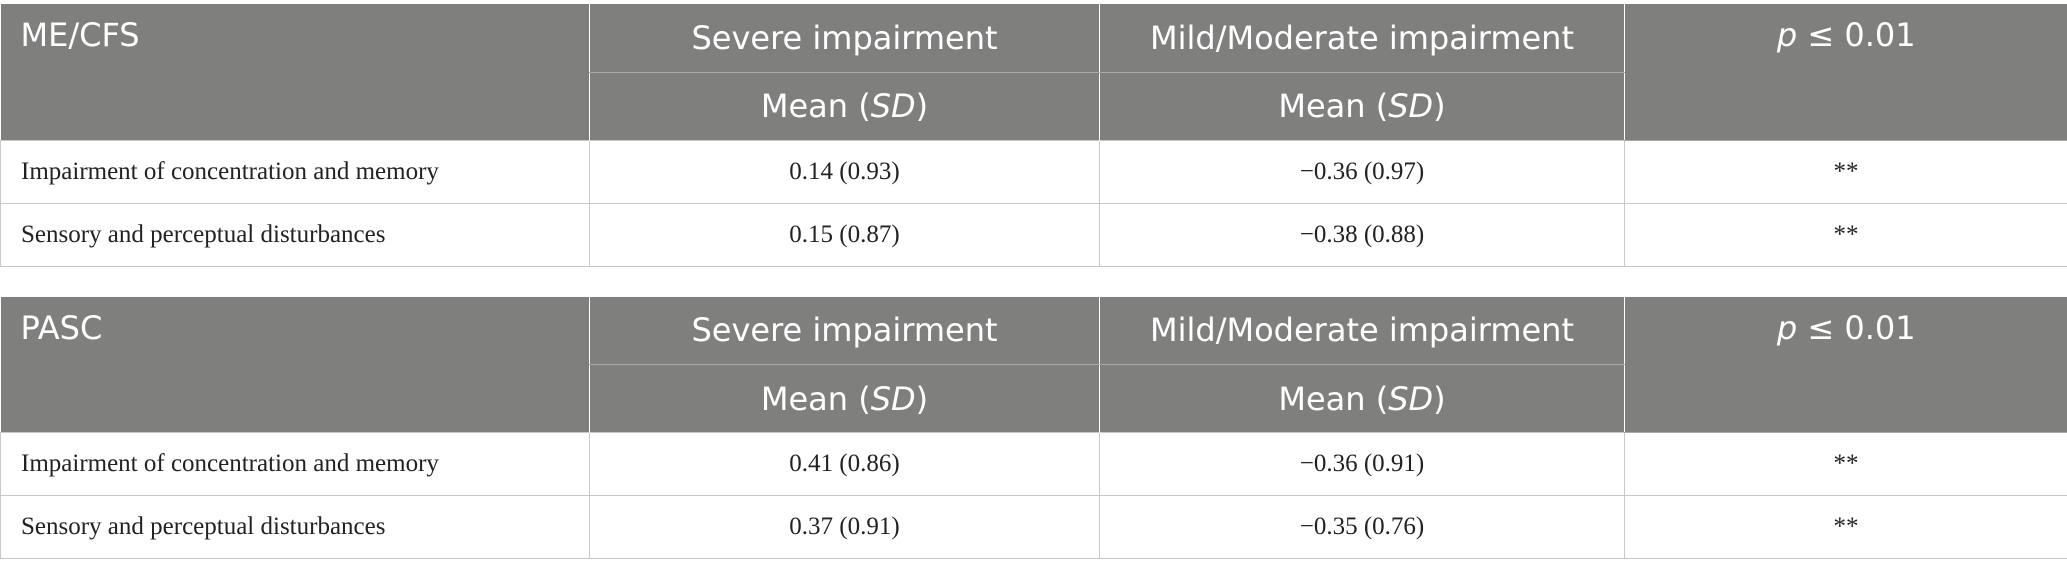 This screenshot has height=575, width=2067. Describe the element at coordinates (1362, 171) in the screenshot. I see `cell: −0.36 (0.97)` at that location.